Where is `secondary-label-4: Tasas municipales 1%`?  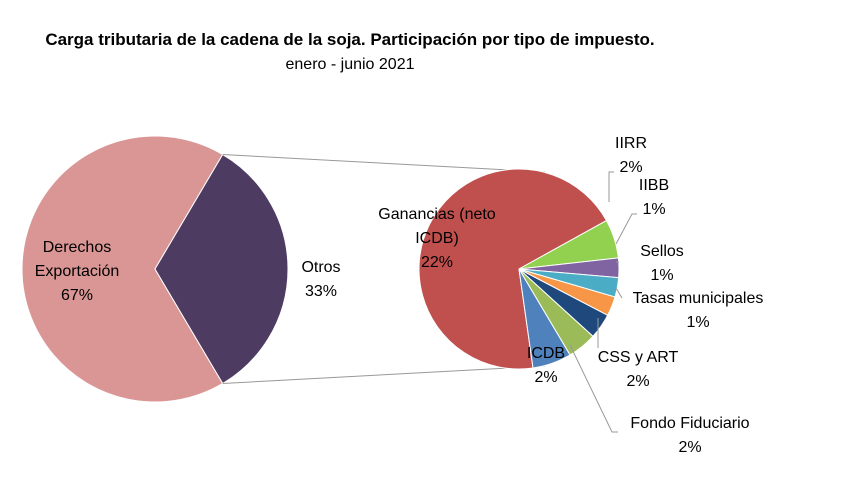
secondary-label-4: Tasas municipales 1% is located at coordinates (698, 310).